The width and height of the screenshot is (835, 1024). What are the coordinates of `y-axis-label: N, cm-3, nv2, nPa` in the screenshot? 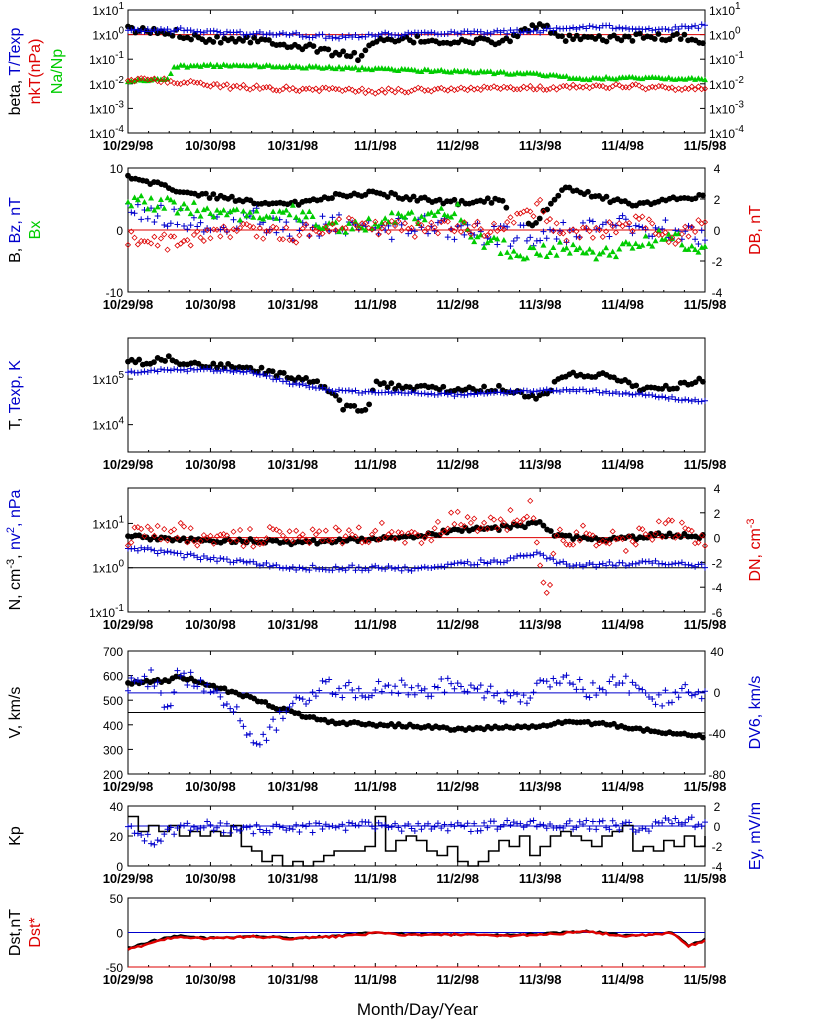 It's located at (14, 549).